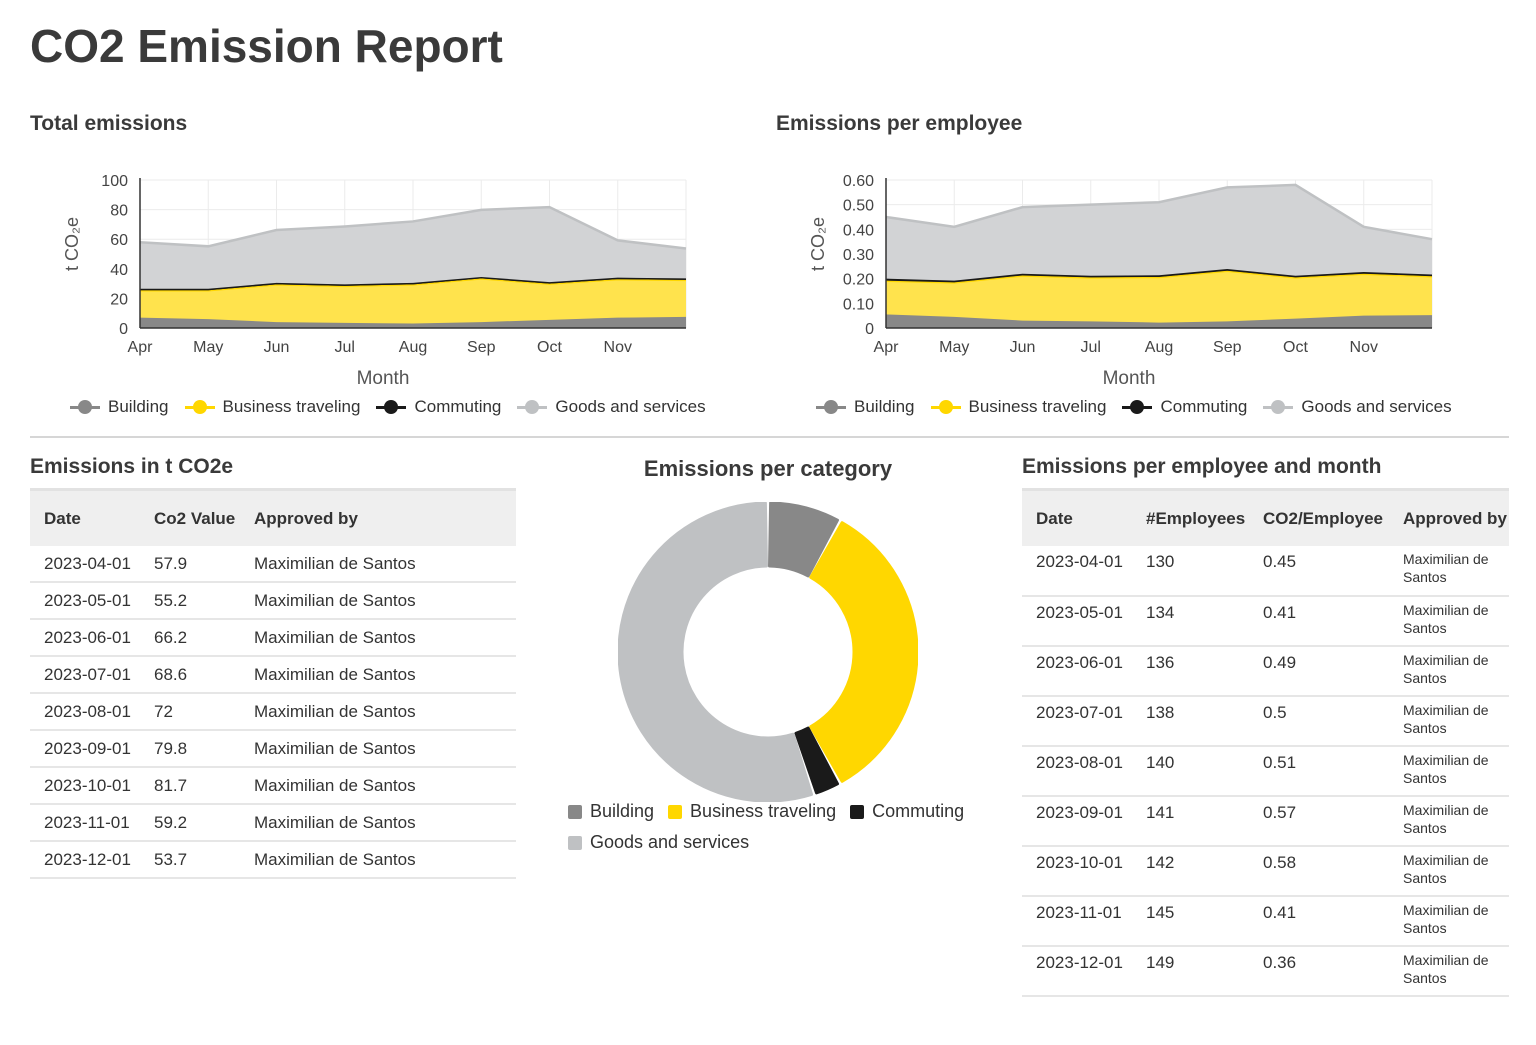 The image size is (1536, 1045). Describe the element at coordinates (190, 564) in the screenshot. I see `table-cell: 57.9` at that location.